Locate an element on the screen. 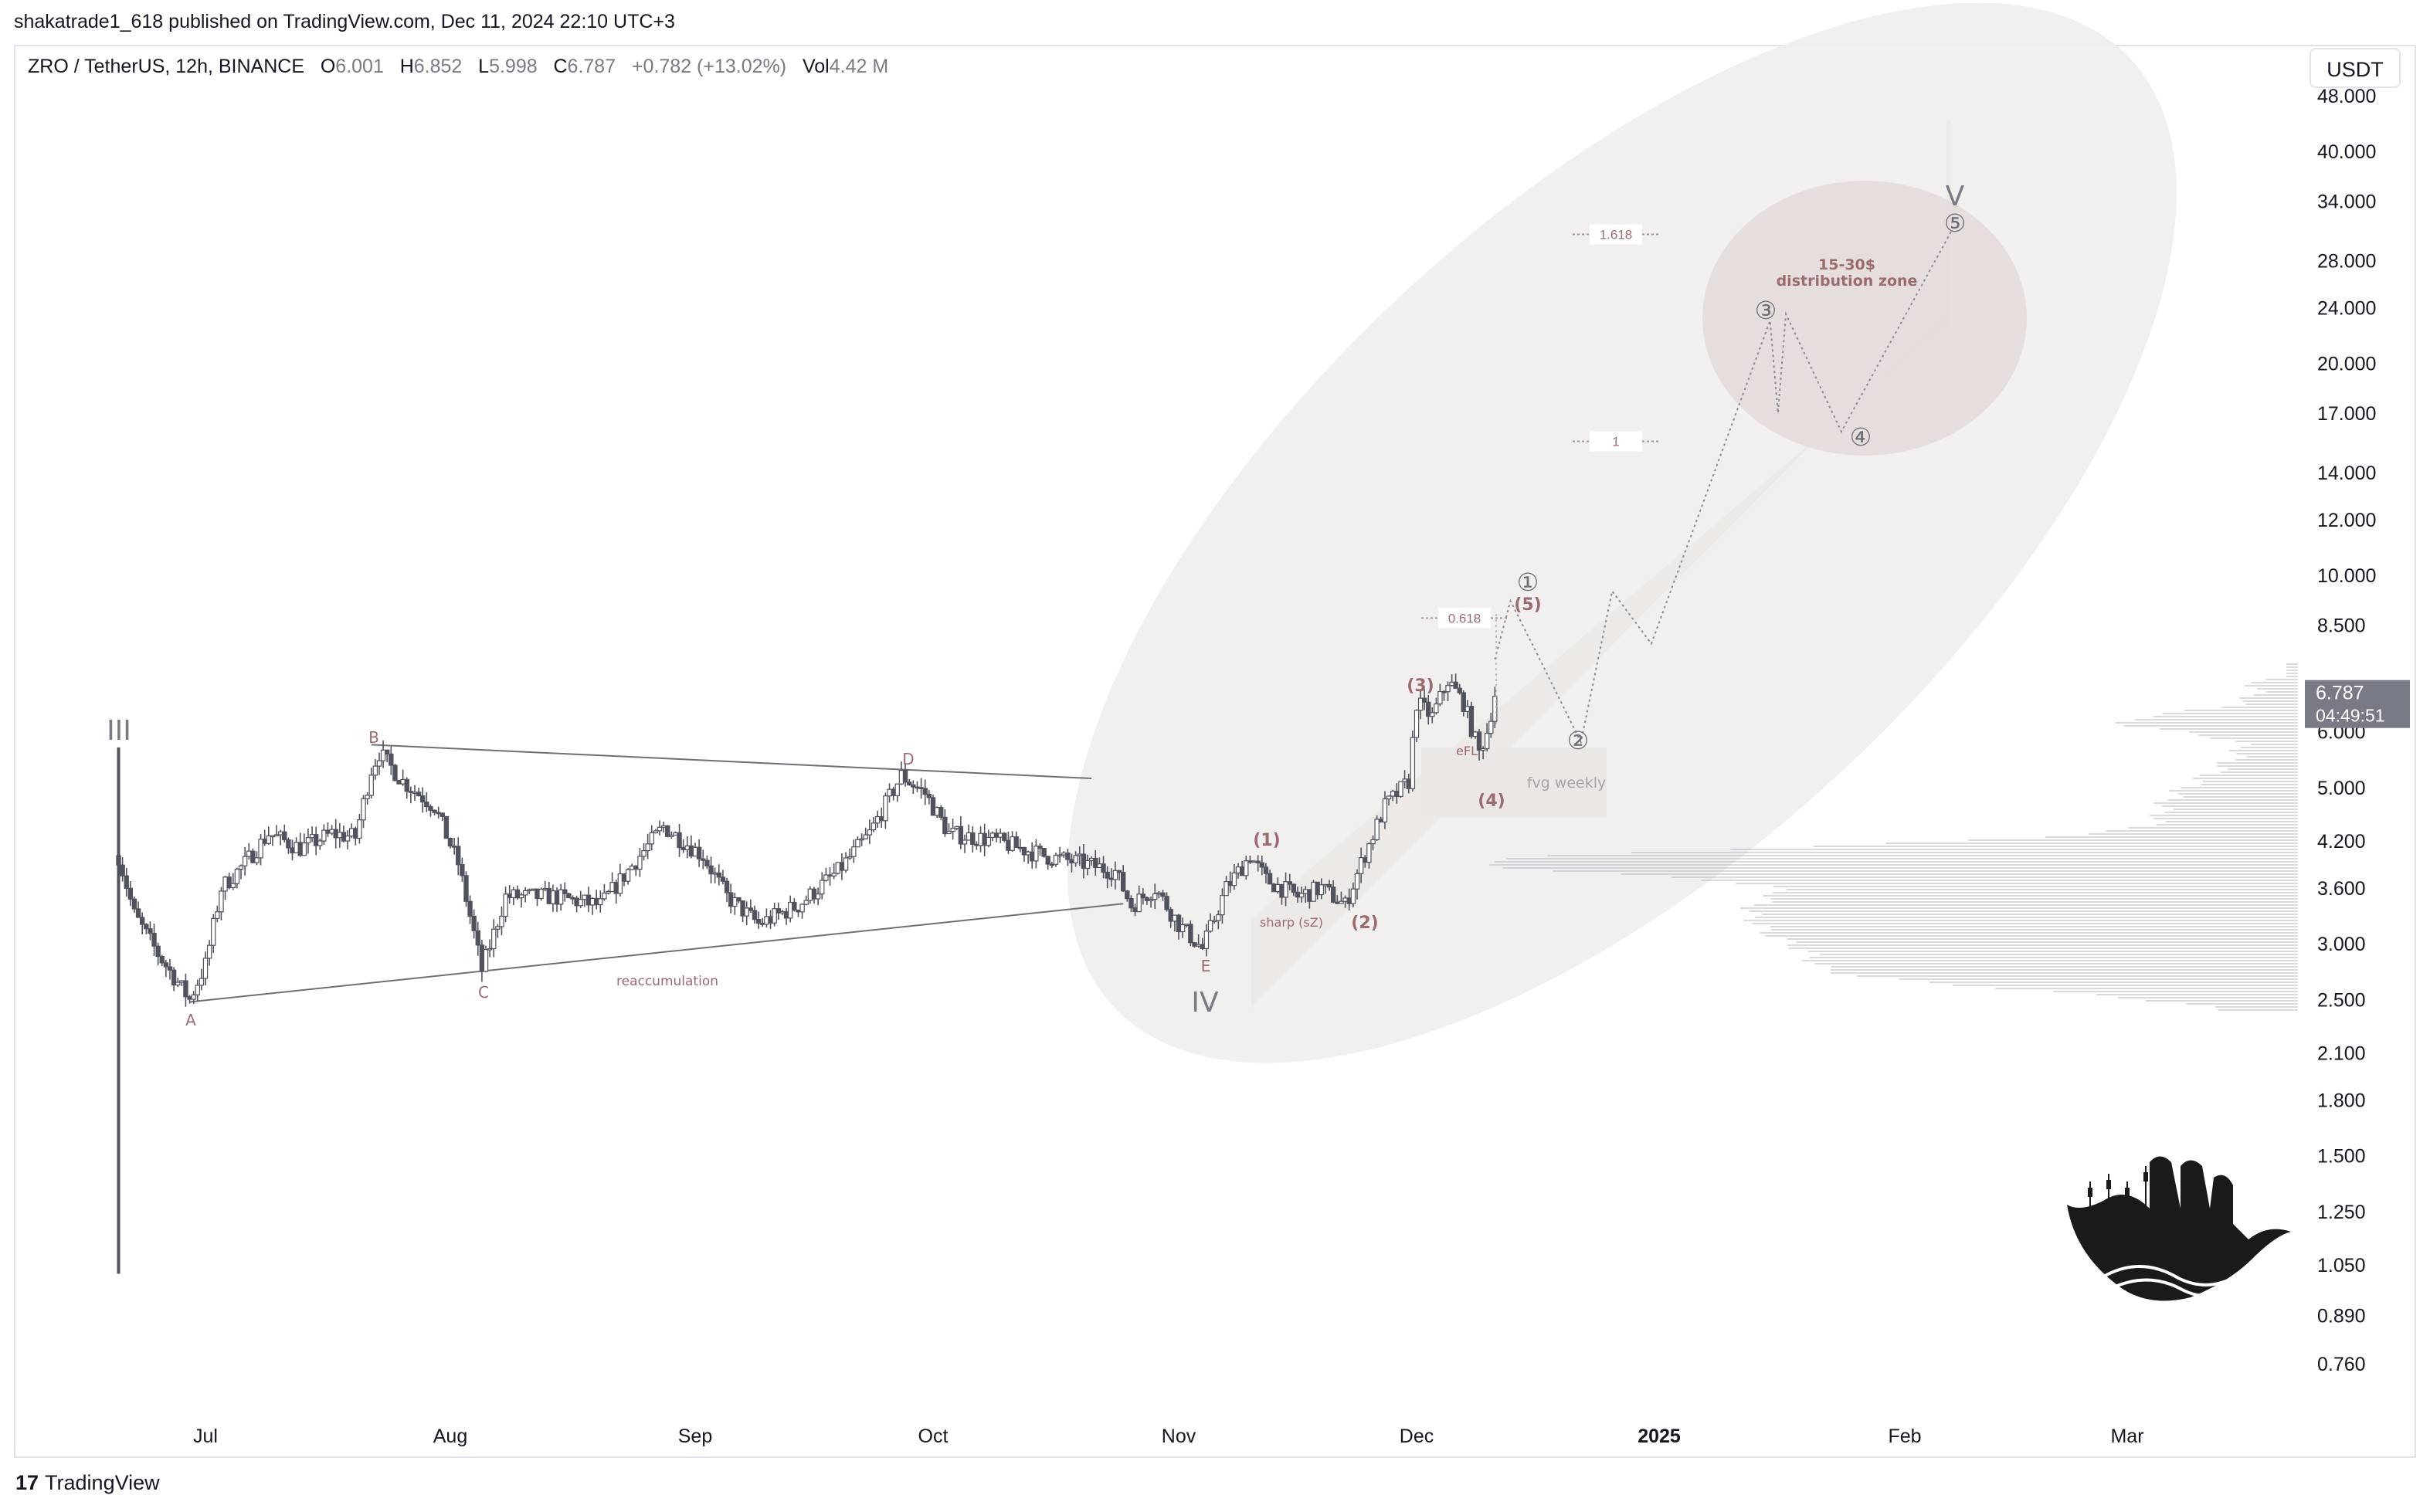 This screenshot has height=1512, width=2430. y-tick-label: 2.100 is located at coordinates (2341, 1053).